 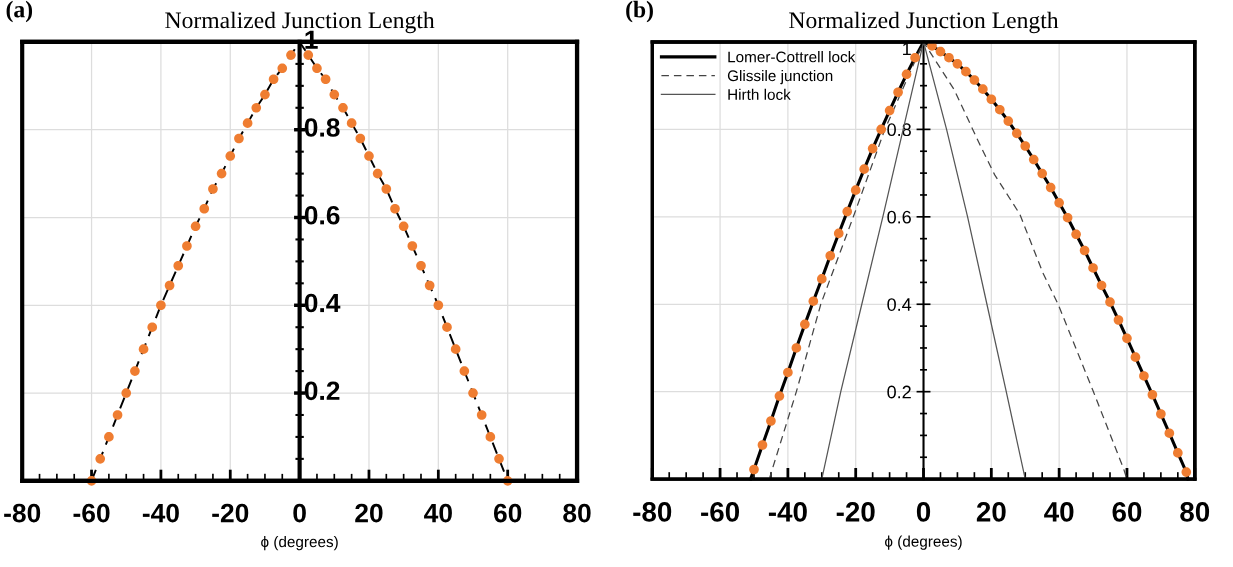 What do you see at coordinates (907, 49) in the screenshot?
I see `y-tick-label: 1` at bounding box center [907, 49].